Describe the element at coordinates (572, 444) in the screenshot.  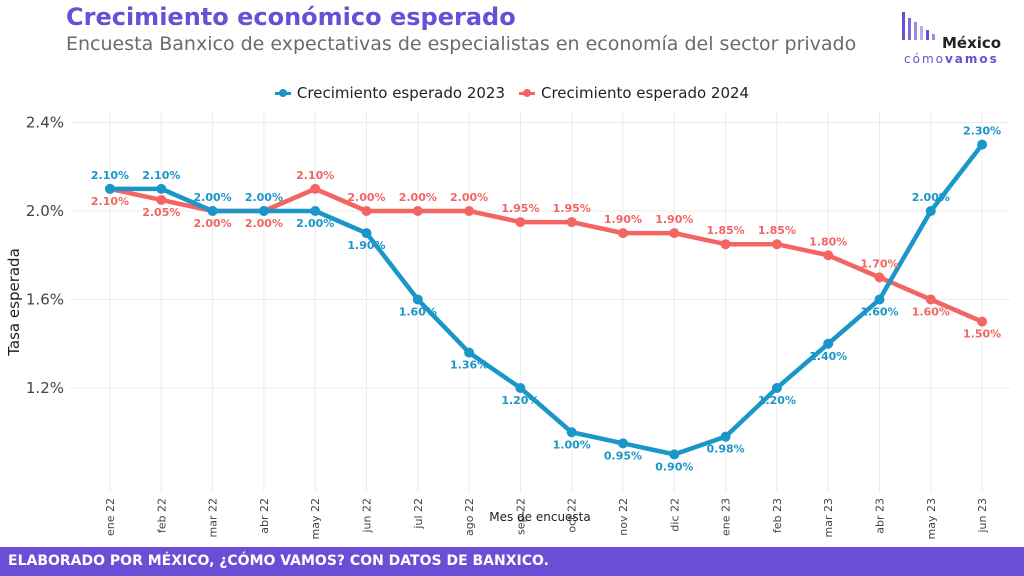
I see `data-label-2023: 1.00%` at that location.